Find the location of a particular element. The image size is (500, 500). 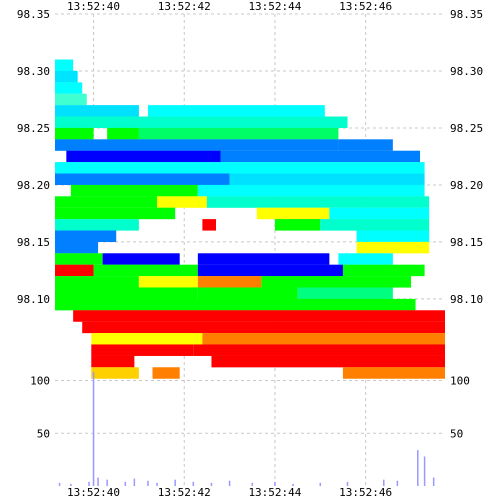

price-tick-label-right-2: 98.25 is located at coordinates (466, 128).